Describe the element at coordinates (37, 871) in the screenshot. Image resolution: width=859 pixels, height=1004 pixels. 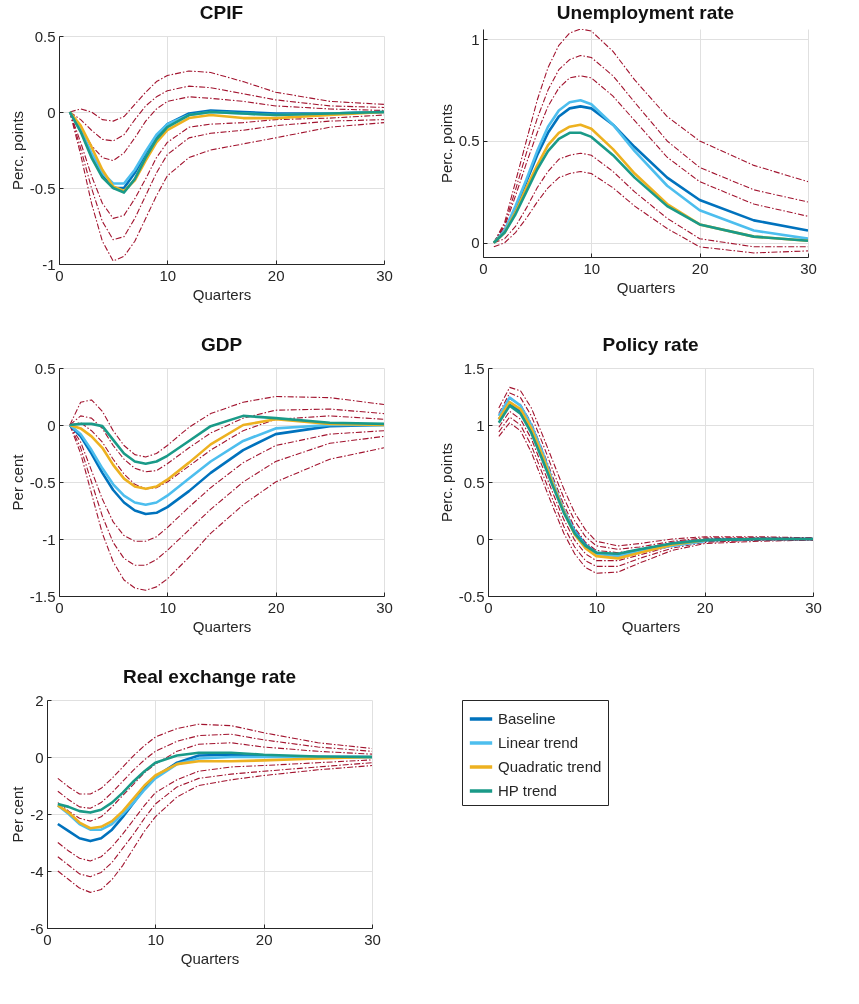
I see `y-tick-label: -4` at that location.